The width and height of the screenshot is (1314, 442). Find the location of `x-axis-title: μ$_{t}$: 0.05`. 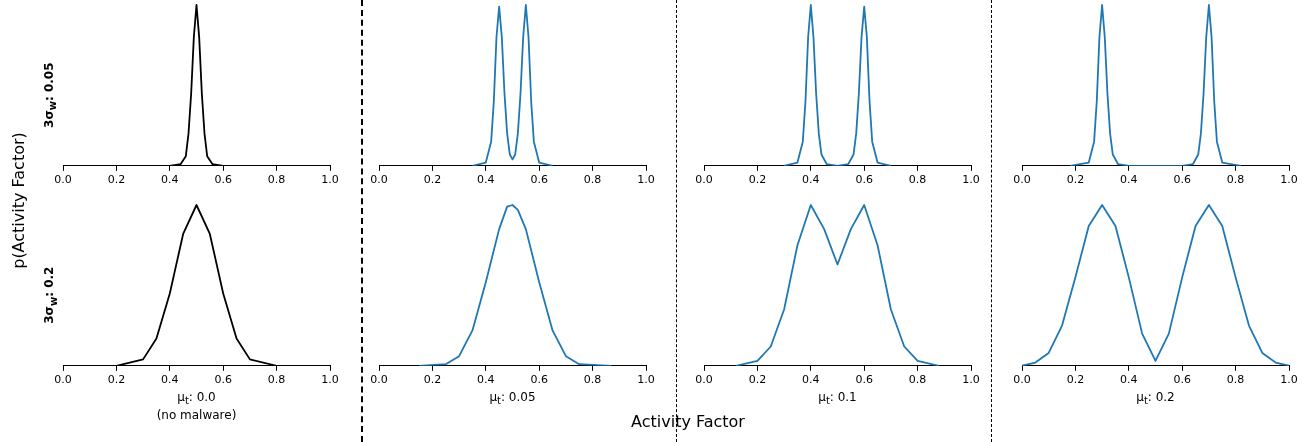

x-axis-title: μ$_{t}$: 0.05 is located at coordinates (512, 399).